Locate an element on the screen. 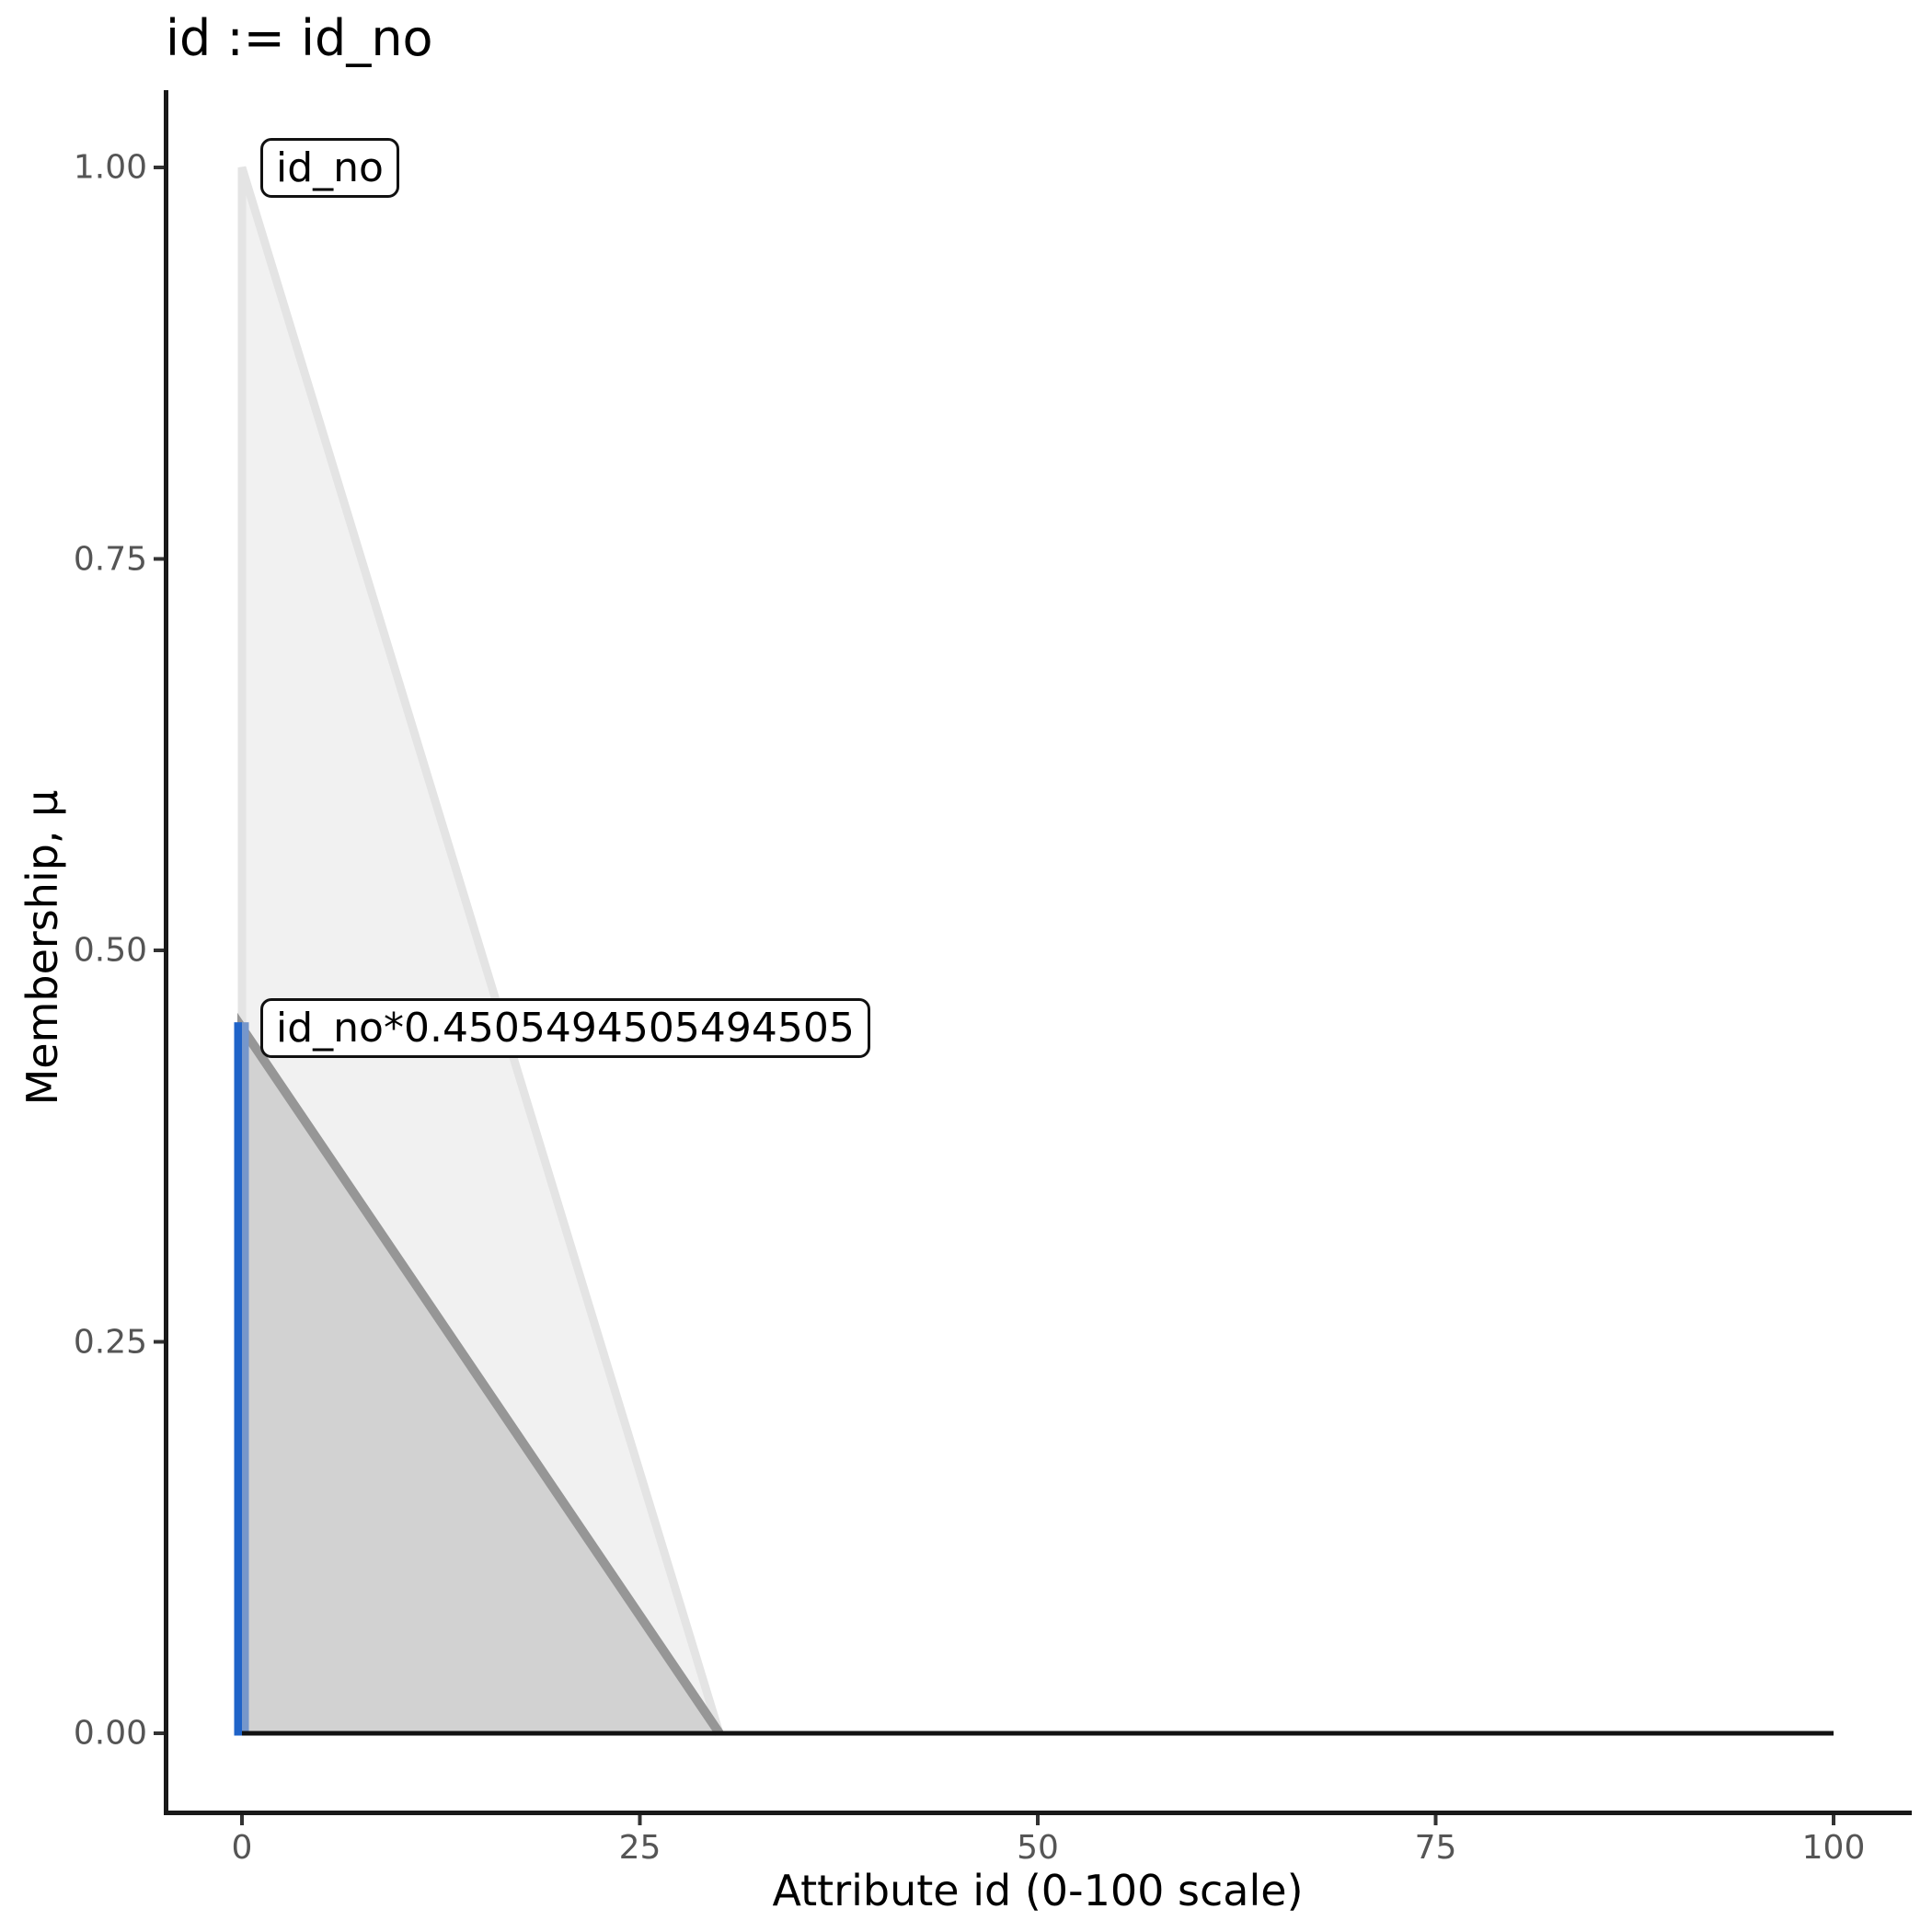 The width and height of the screenshot is (1932, 1932). series-label-box: id_no is located at coordinates (329, 167).